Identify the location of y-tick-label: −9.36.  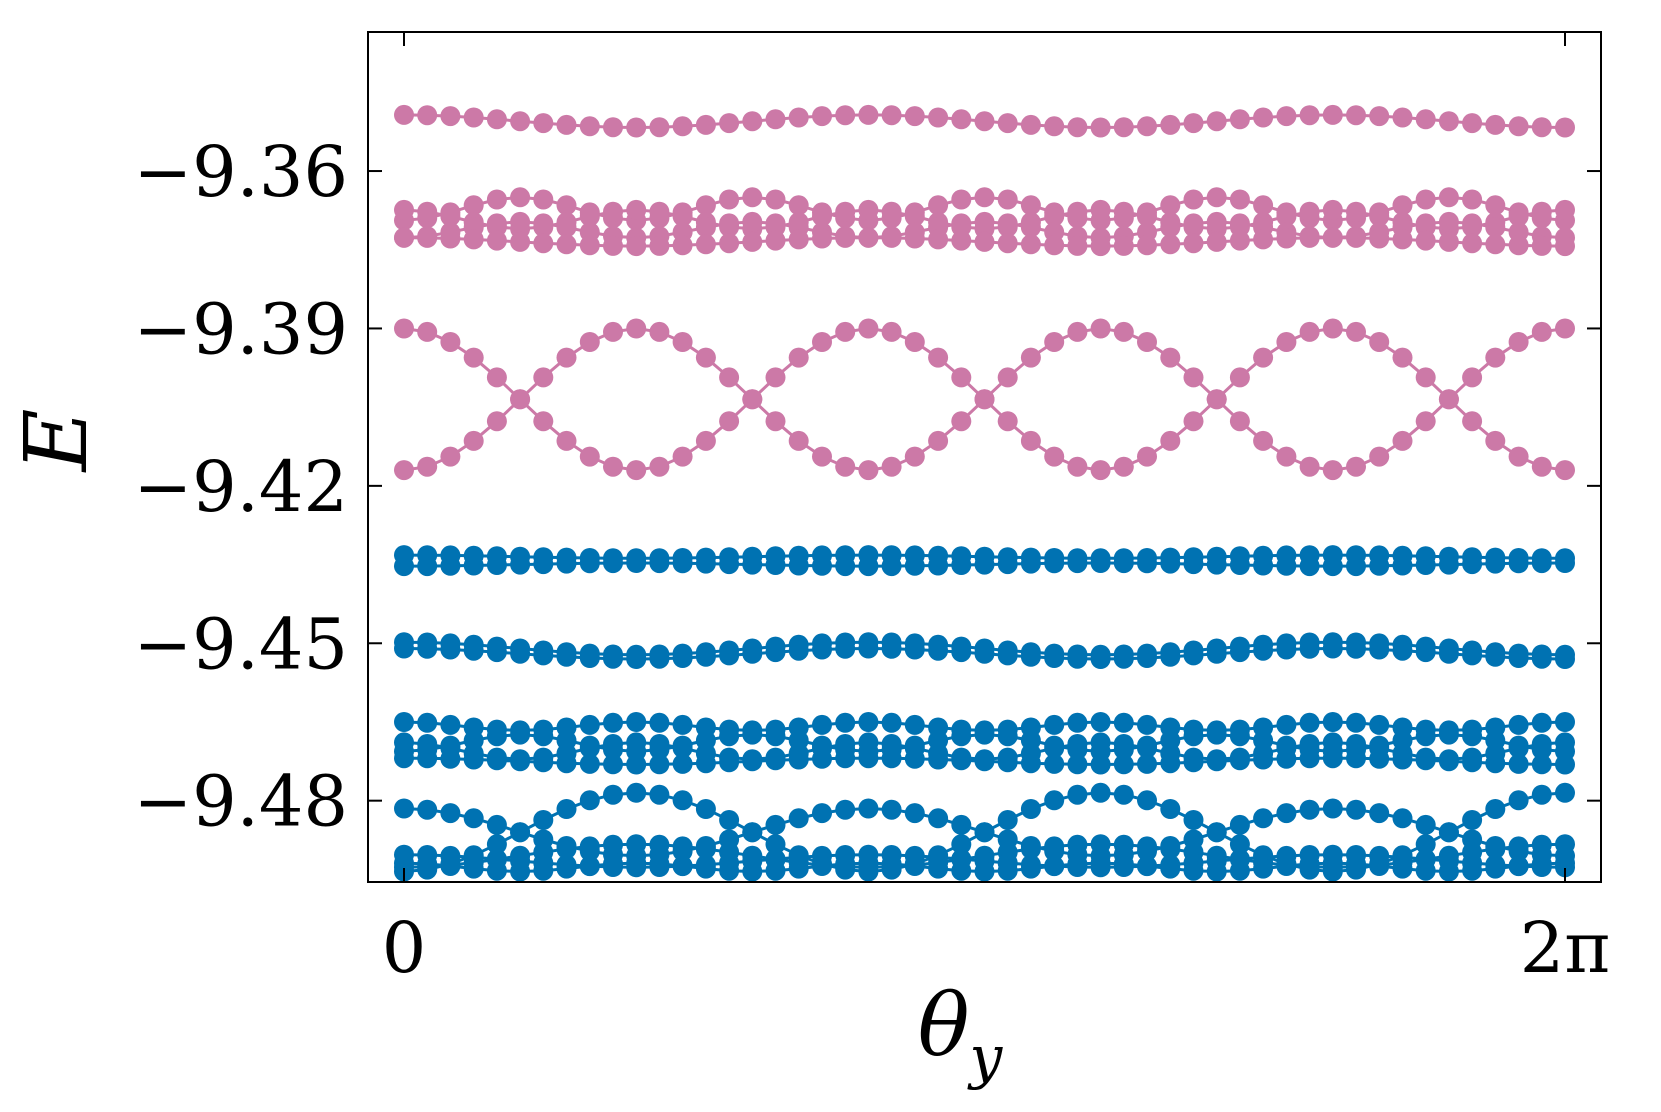
(240, 172).